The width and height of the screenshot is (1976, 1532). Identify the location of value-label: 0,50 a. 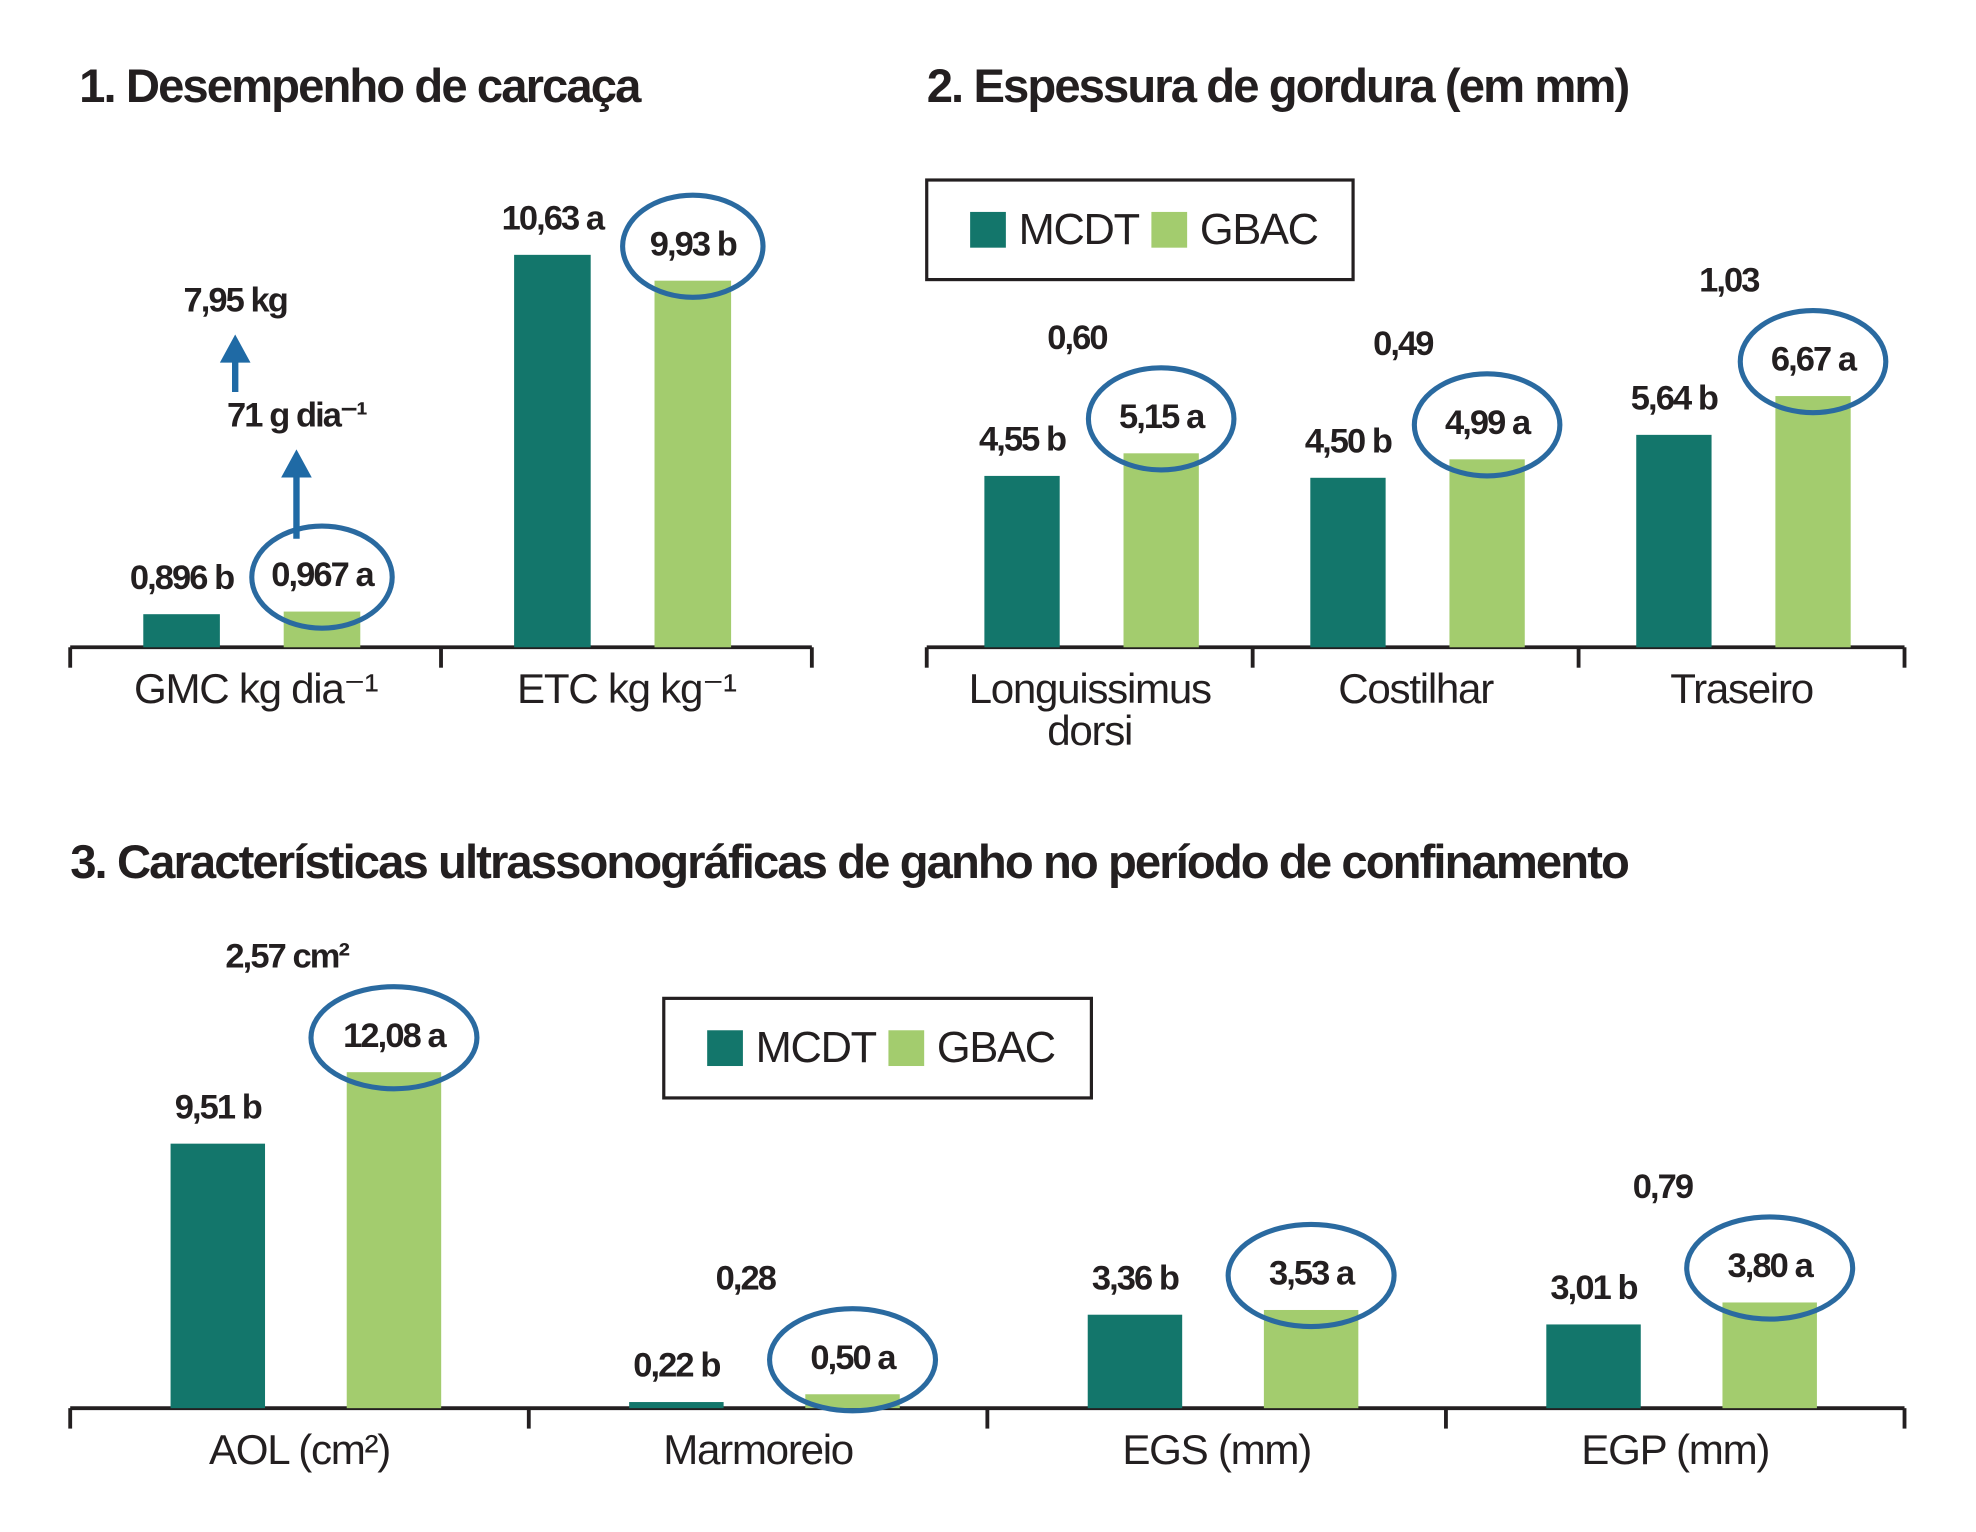
(853, 1358).